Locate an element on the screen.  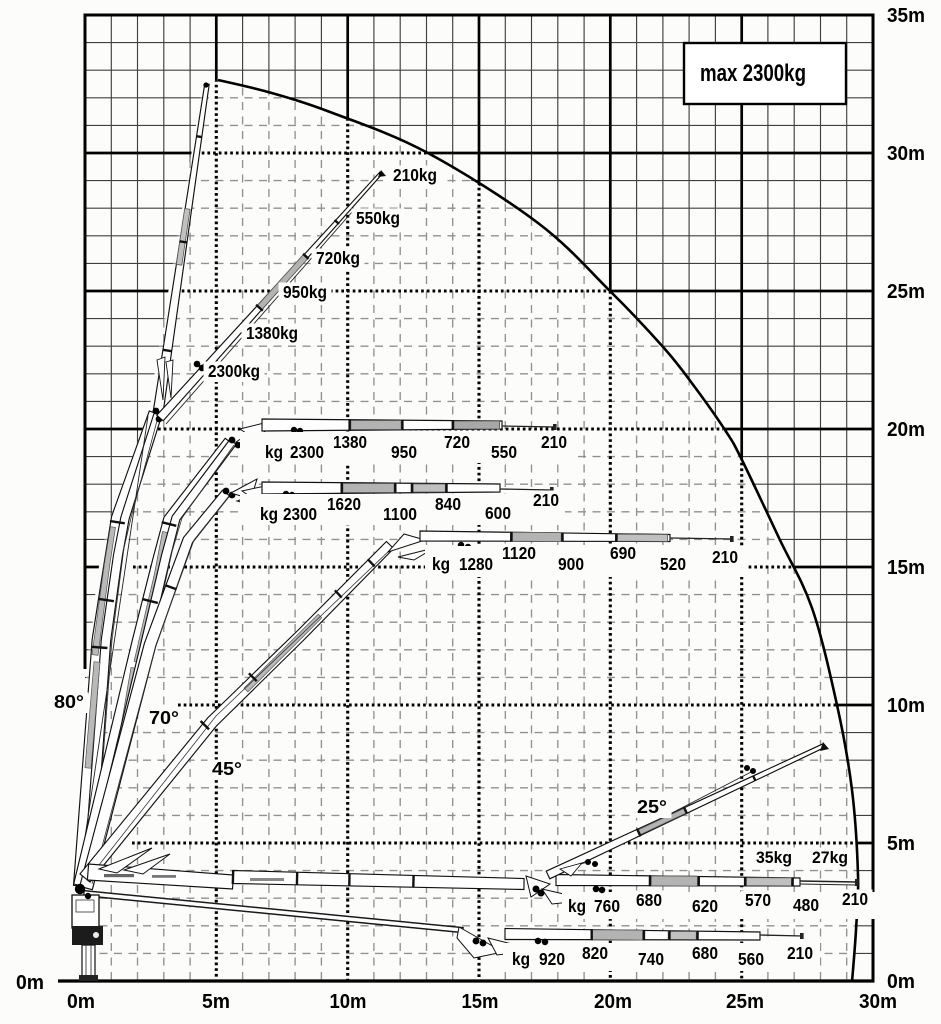
svg-text: 840 is located at coordinates (448, 504).